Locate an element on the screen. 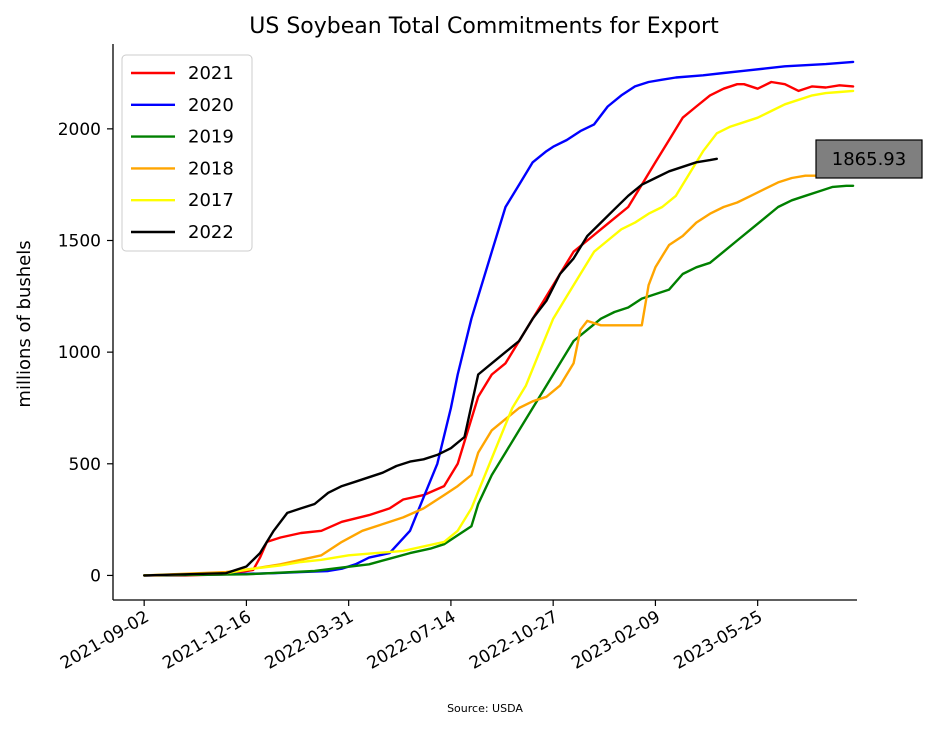 This screenshot has width=930, height=729. y-tick-label: 1500 is located at coordinates (79, 241).